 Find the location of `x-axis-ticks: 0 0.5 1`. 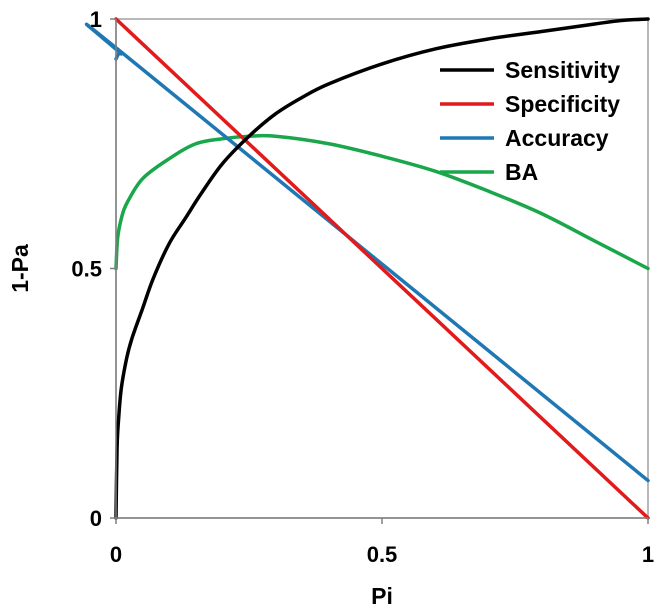

x-axis-ticks: 0 0.5 1 is located at coordinates (382, 542).